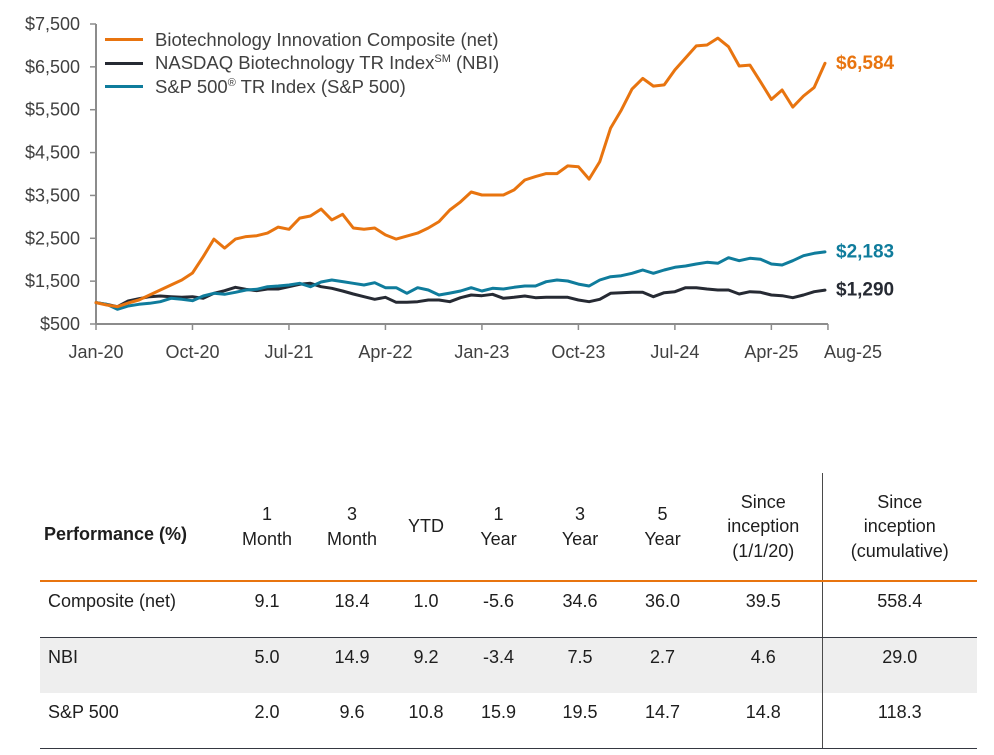 The width and height of the screenshot is (994, 755). What do you see at coordinates (763, 665) in the screenshot?
I see `cell-since-inception: 4.6` at bounding box center [763, 665].